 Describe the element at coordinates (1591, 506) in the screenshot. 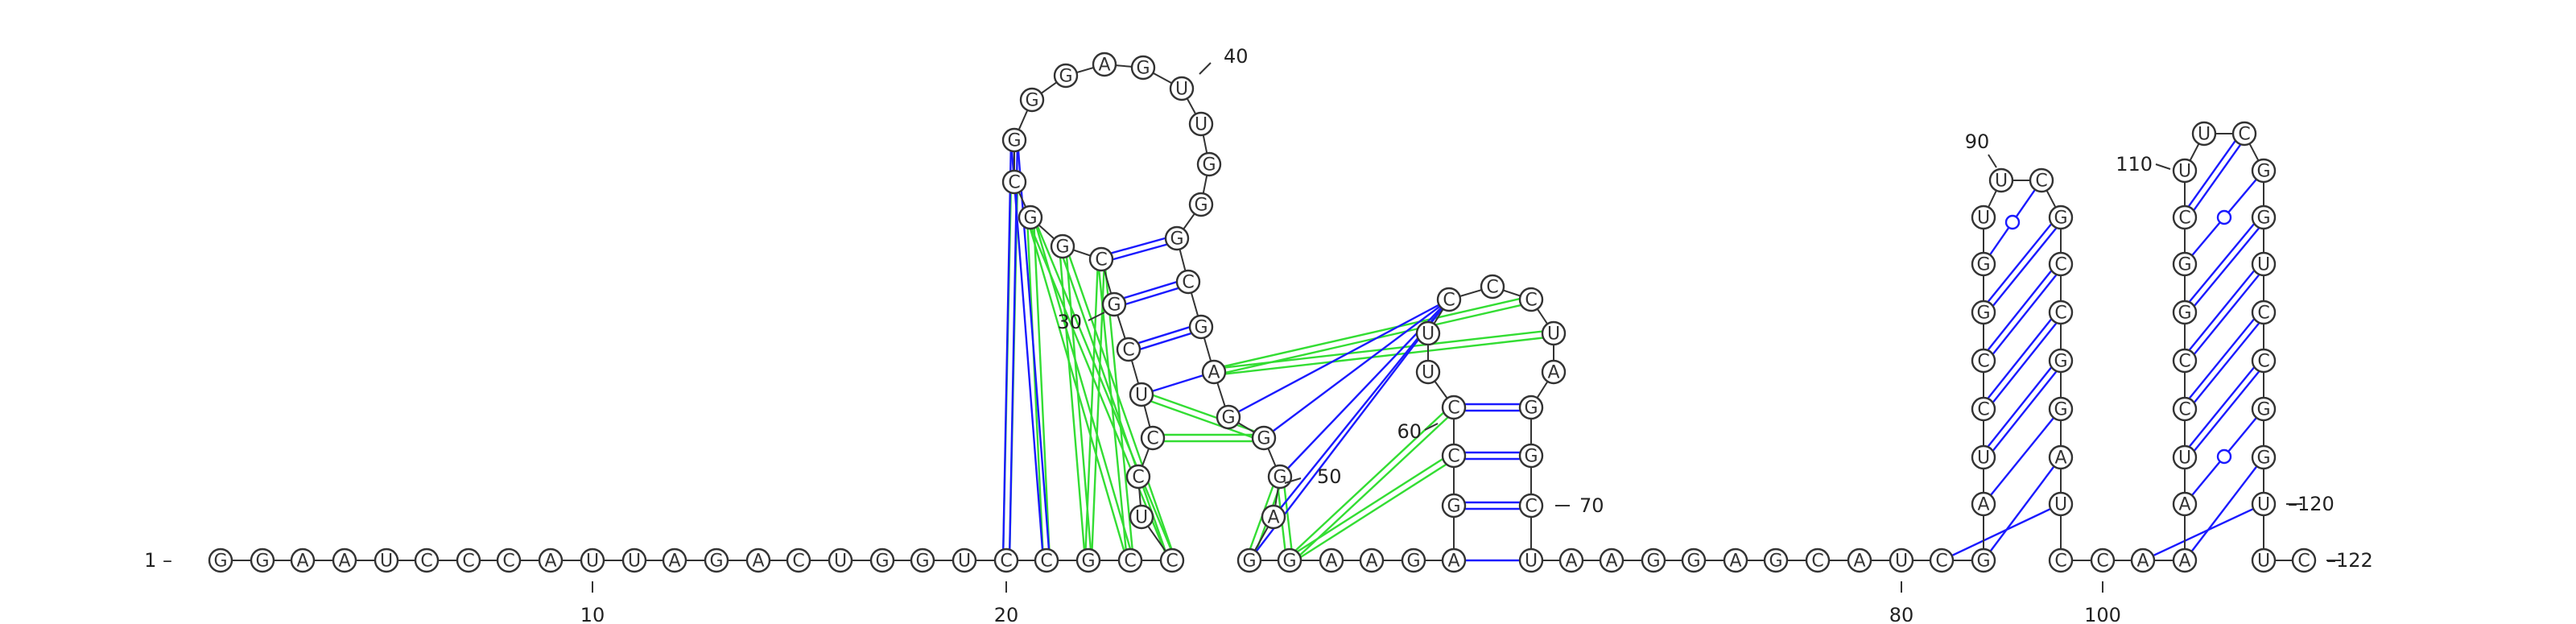

I see `position-number: 70` at that location.